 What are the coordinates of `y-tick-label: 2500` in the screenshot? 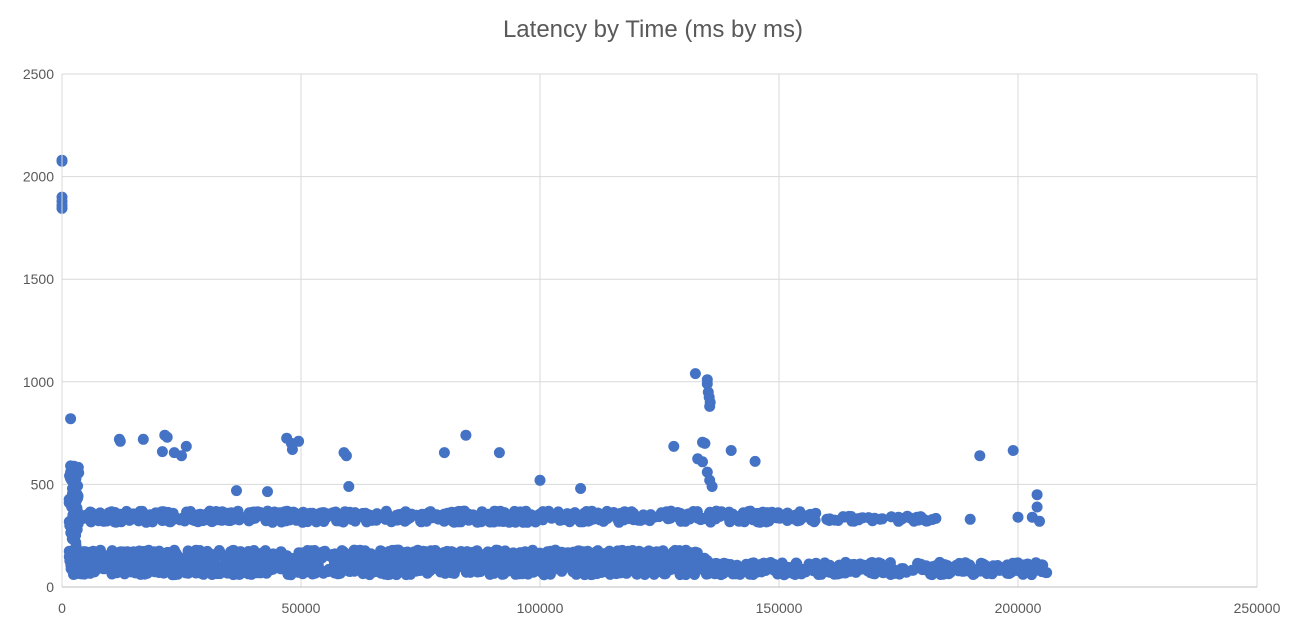 It's located at (38, 74).